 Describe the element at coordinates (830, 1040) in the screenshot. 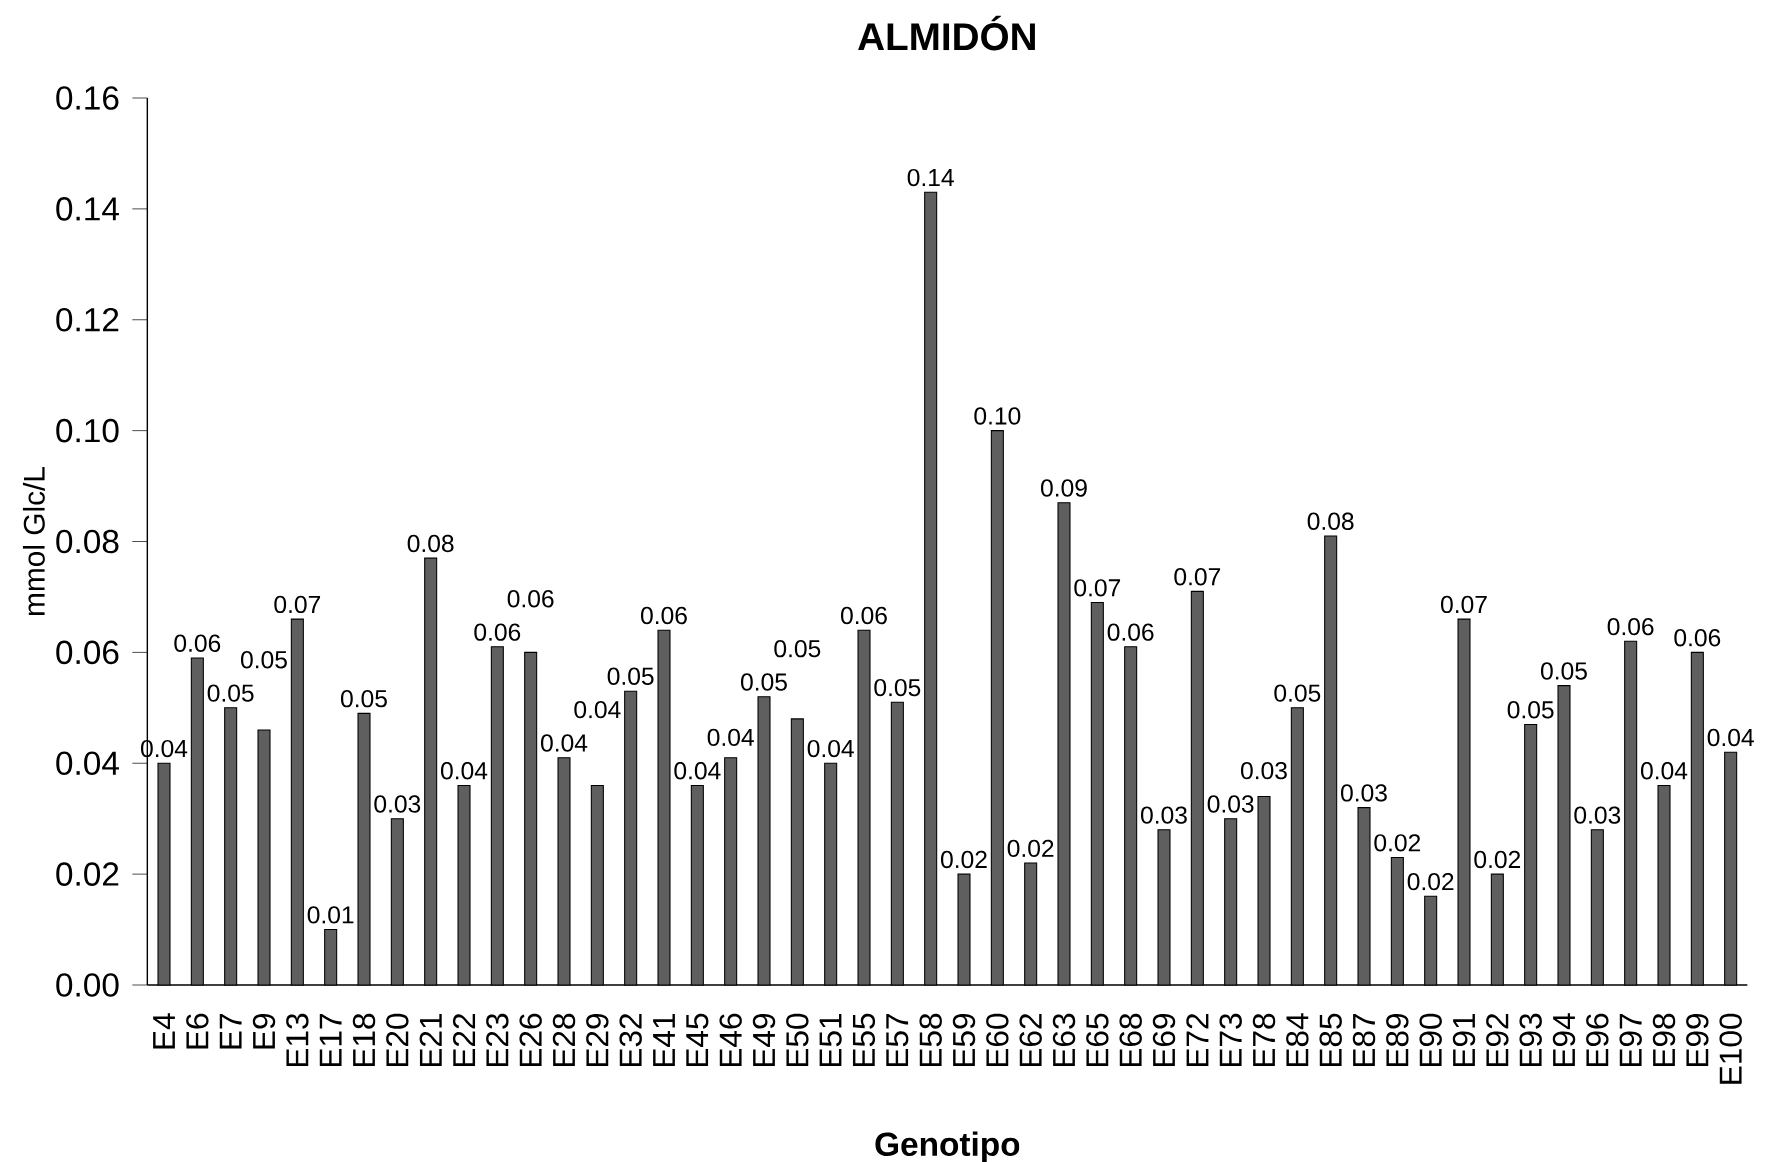

I see `x-tick-label: E51` at that location.